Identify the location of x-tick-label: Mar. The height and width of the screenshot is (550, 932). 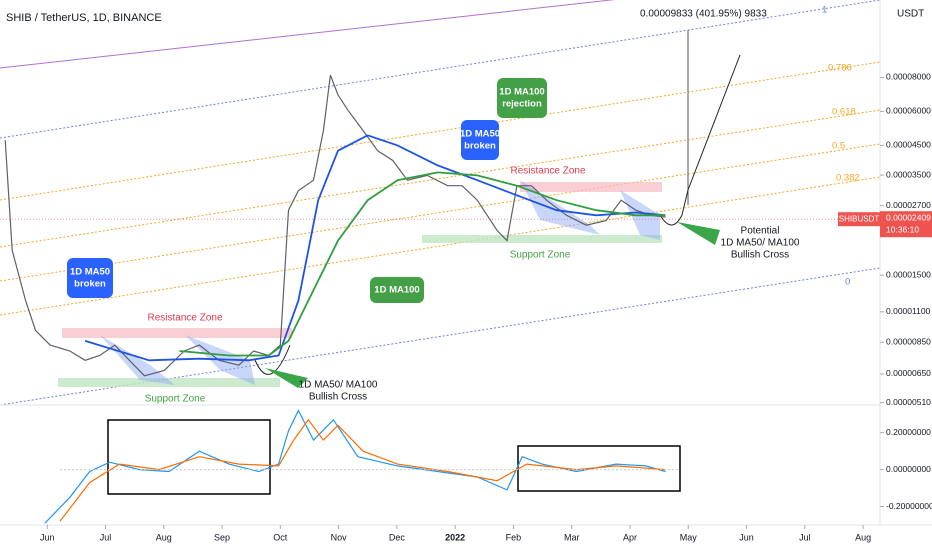
(572, 537).